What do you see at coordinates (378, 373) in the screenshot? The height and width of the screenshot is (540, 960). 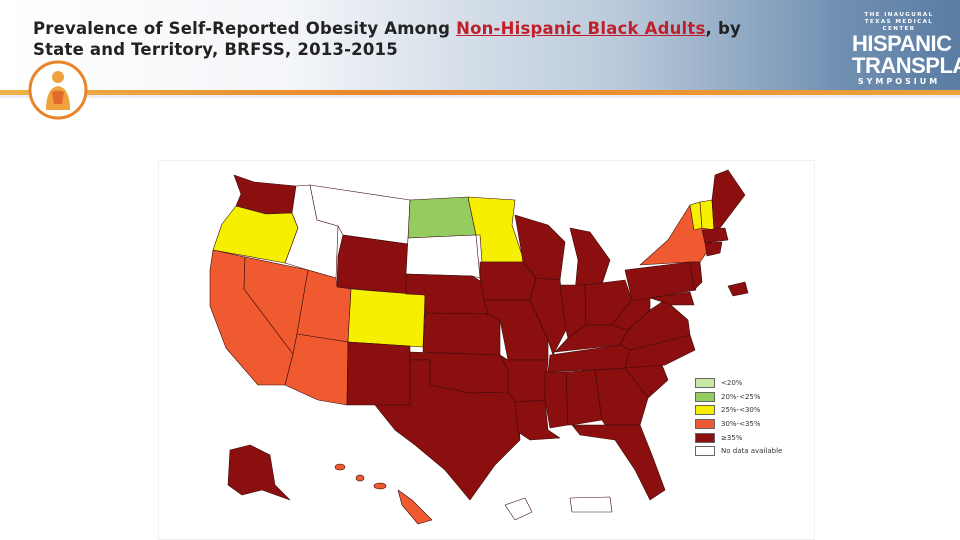 I see `state-NM` at bounding box center [378, 373].